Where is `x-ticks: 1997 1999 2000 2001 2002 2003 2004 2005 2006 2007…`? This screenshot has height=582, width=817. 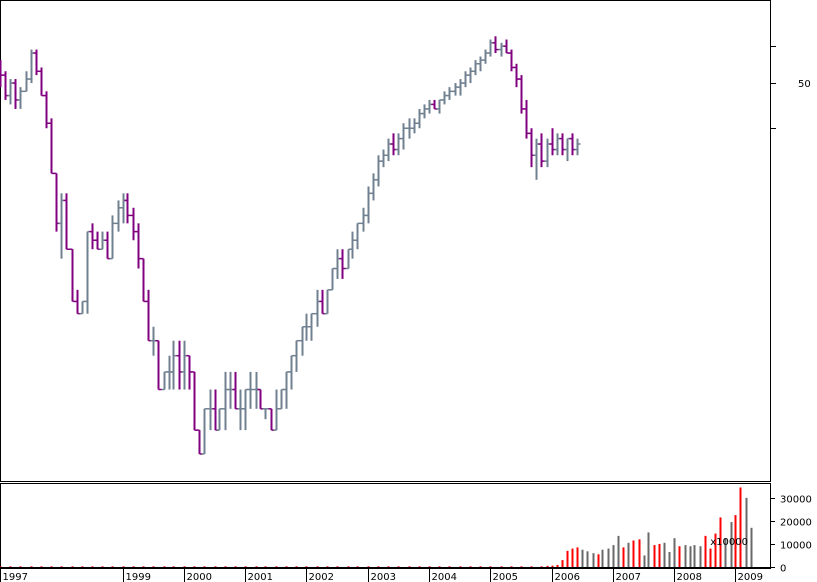
x-ticks: 1997 1999 2000 2001 2002 2003 2004 2005 2006 2007… is located at coordinates (381, 575).